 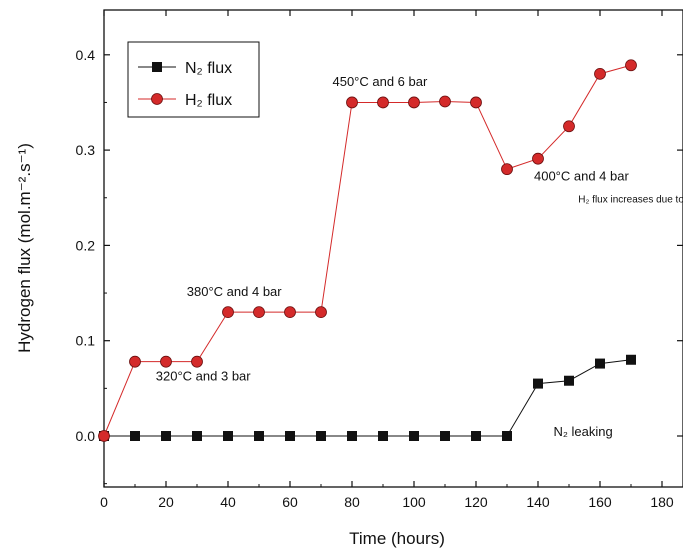 I want to click on y-tick-label: 0.1, so click(x=86, y=341).